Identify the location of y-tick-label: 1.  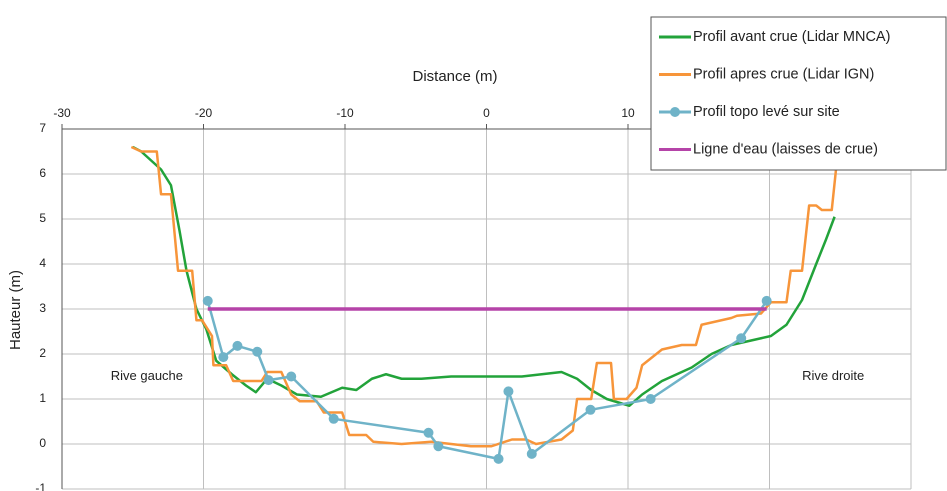
(42, 398).